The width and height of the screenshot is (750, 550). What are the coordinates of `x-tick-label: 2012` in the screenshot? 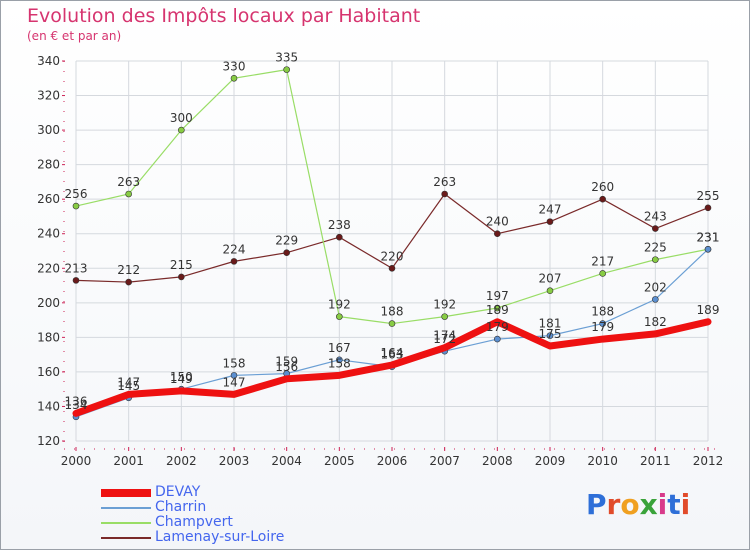 It's located at (708, 461).